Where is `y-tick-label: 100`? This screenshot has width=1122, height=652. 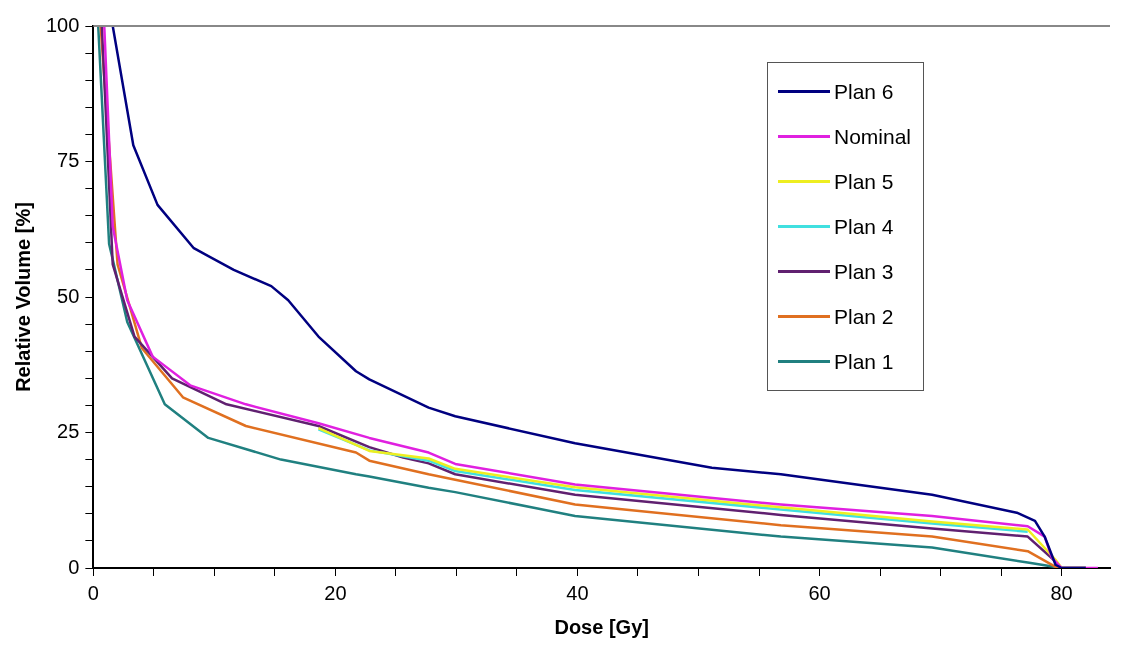
y-tick-label: 100 is located at coordinates (62, 24).